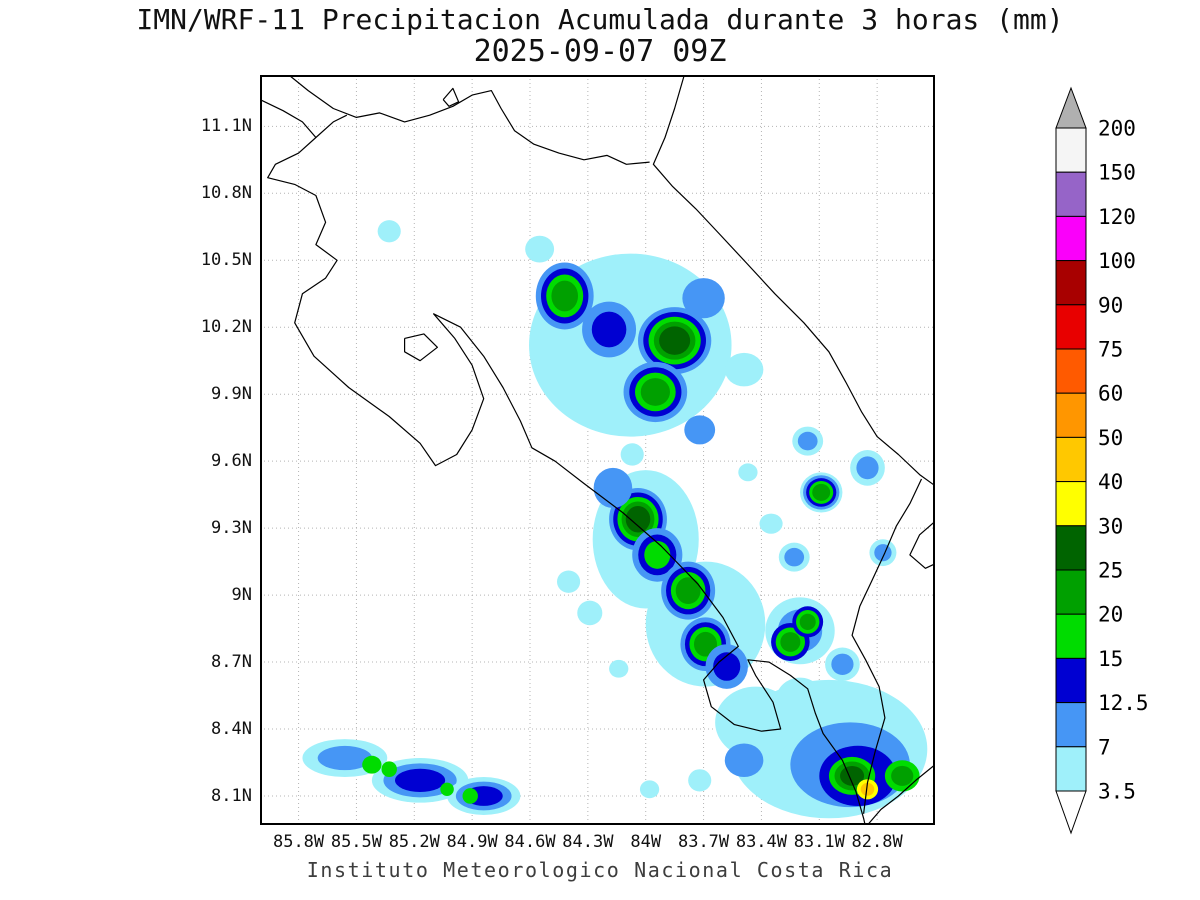  What do you see at coordinates (226, 260) in the screenshot?
I see `lat-tick-label: 10.5N` at bounding box center [226, 260].